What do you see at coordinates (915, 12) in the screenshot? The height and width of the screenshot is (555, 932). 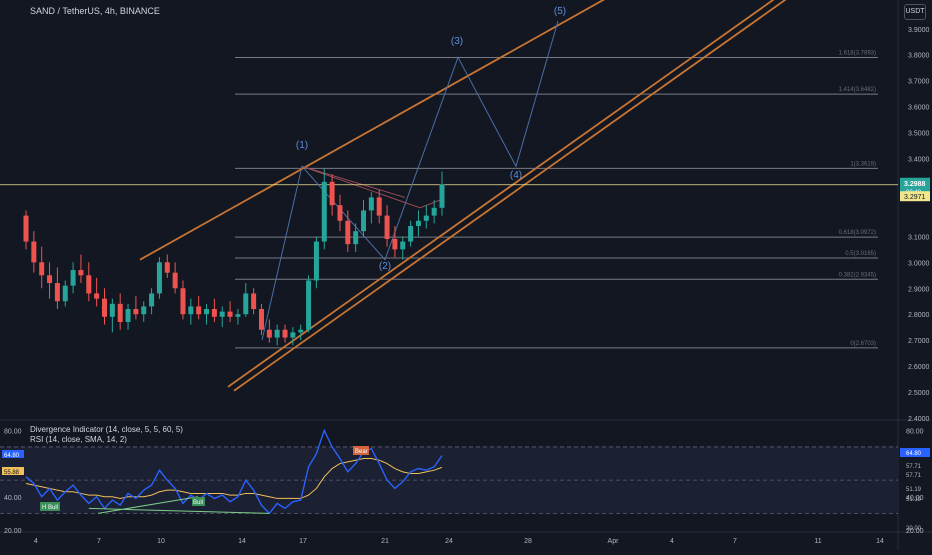 I see `currency-badge: USDT` at bounding box center [915, 12].